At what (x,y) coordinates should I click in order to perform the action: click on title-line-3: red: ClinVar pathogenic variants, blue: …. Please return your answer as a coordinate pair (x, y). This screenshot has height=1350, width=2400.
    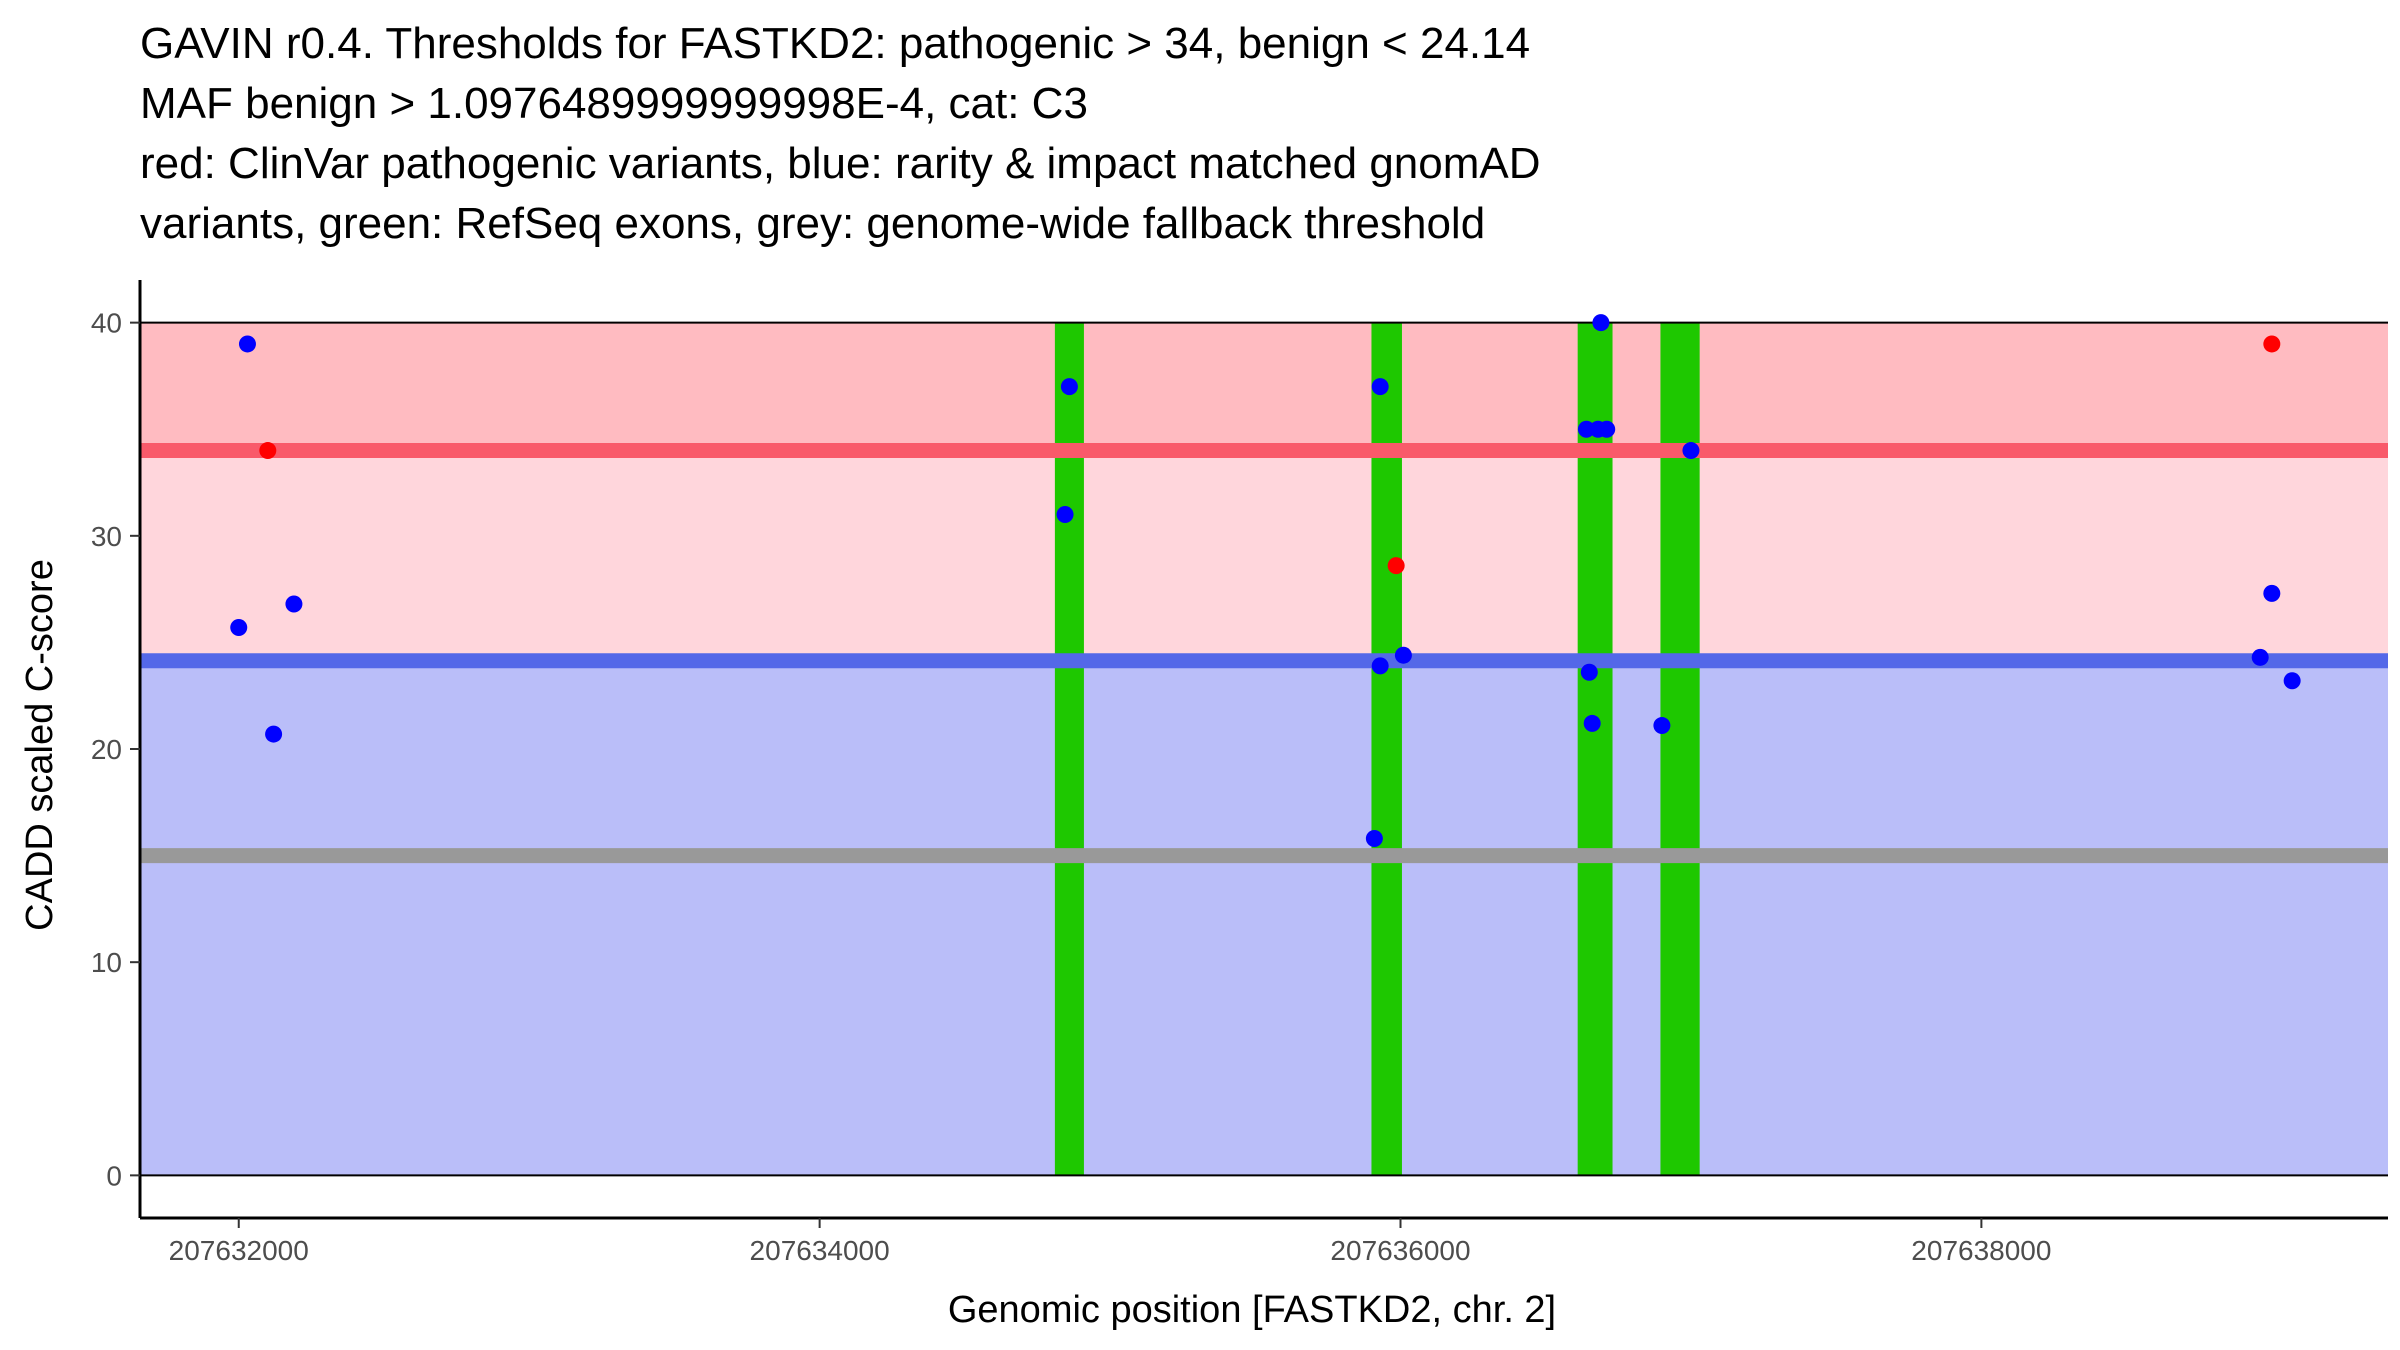
    Looking at the image, I should click on (840, 163).